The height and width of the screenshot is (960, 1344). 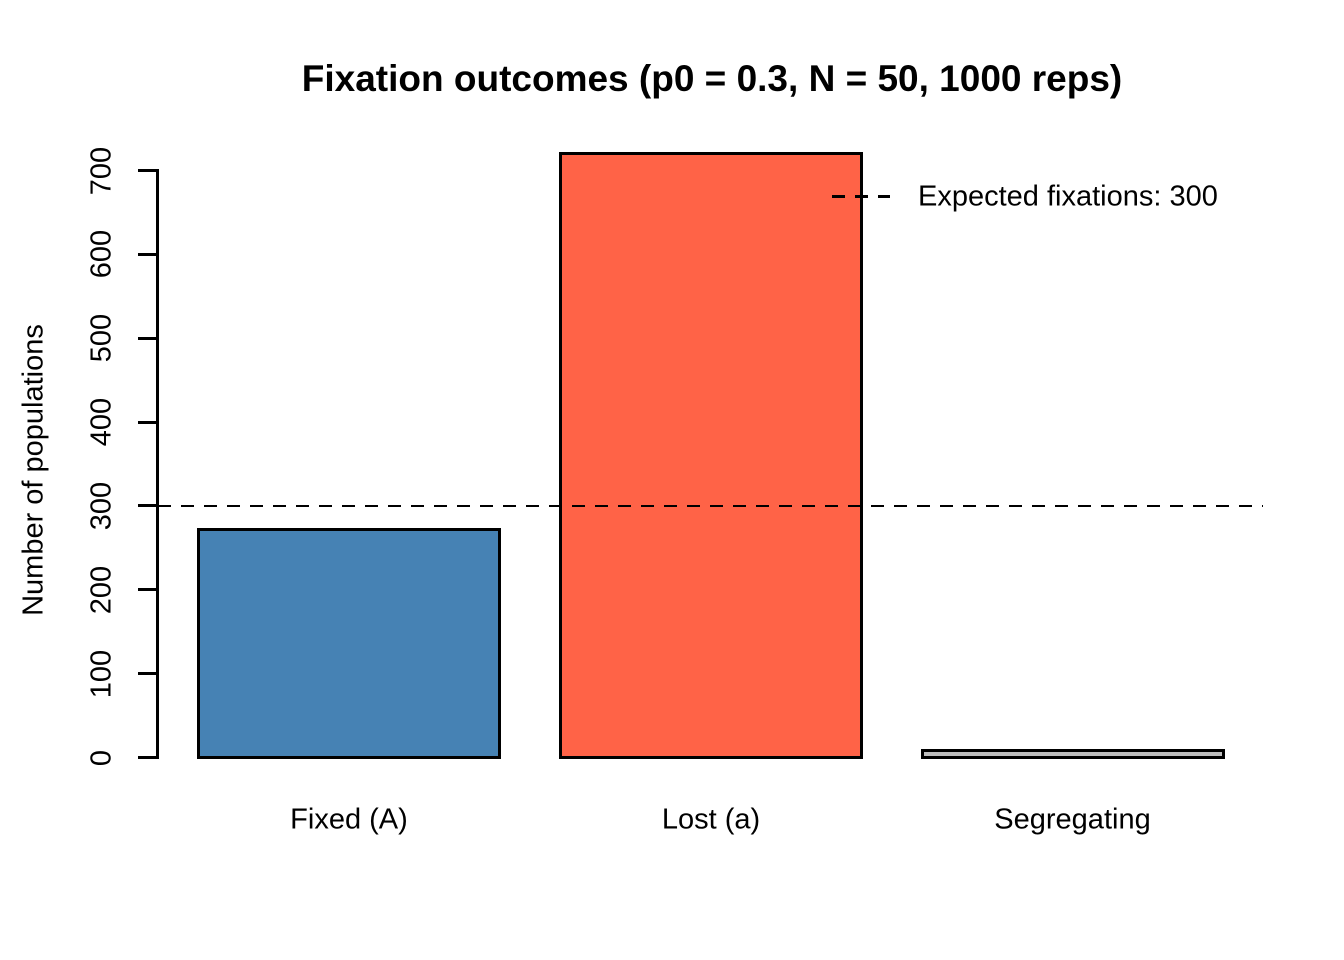 I want to click on y-tick-label: 600, so click(x=101, y=254).